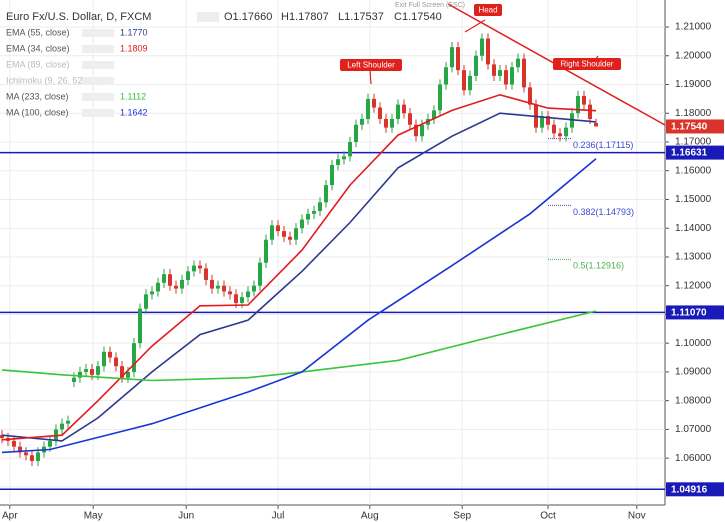 The height and width of the screenshot is (522, 725). I want to click on last-price-box, so click(695, 126).